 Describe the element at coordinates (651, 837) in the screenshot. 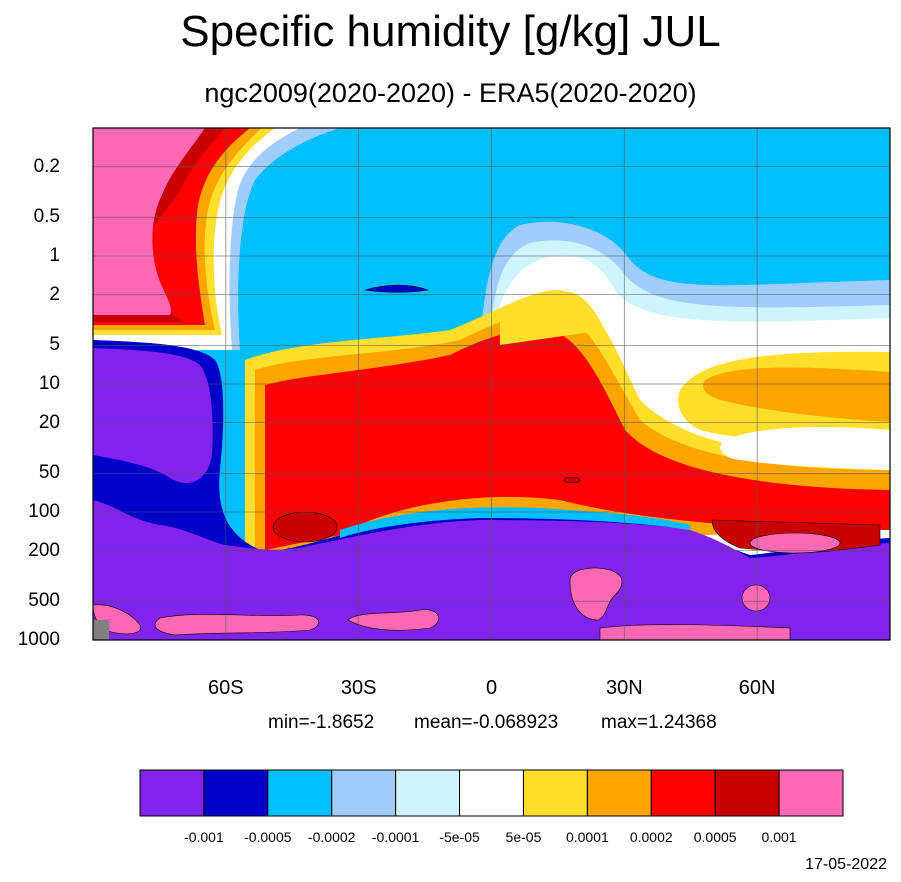

I see `colorbar-label: 0.0002` at that location.